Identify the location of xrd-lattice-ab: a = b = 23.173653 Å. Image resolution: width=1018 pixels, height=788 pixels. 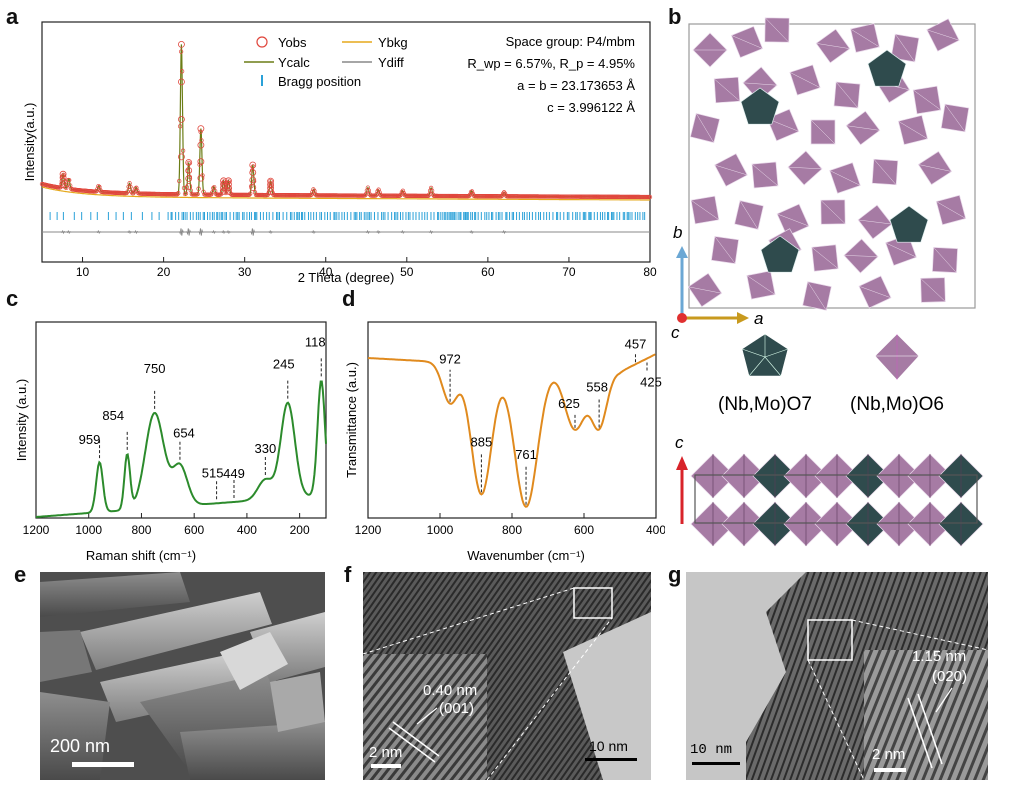
(576, 85).